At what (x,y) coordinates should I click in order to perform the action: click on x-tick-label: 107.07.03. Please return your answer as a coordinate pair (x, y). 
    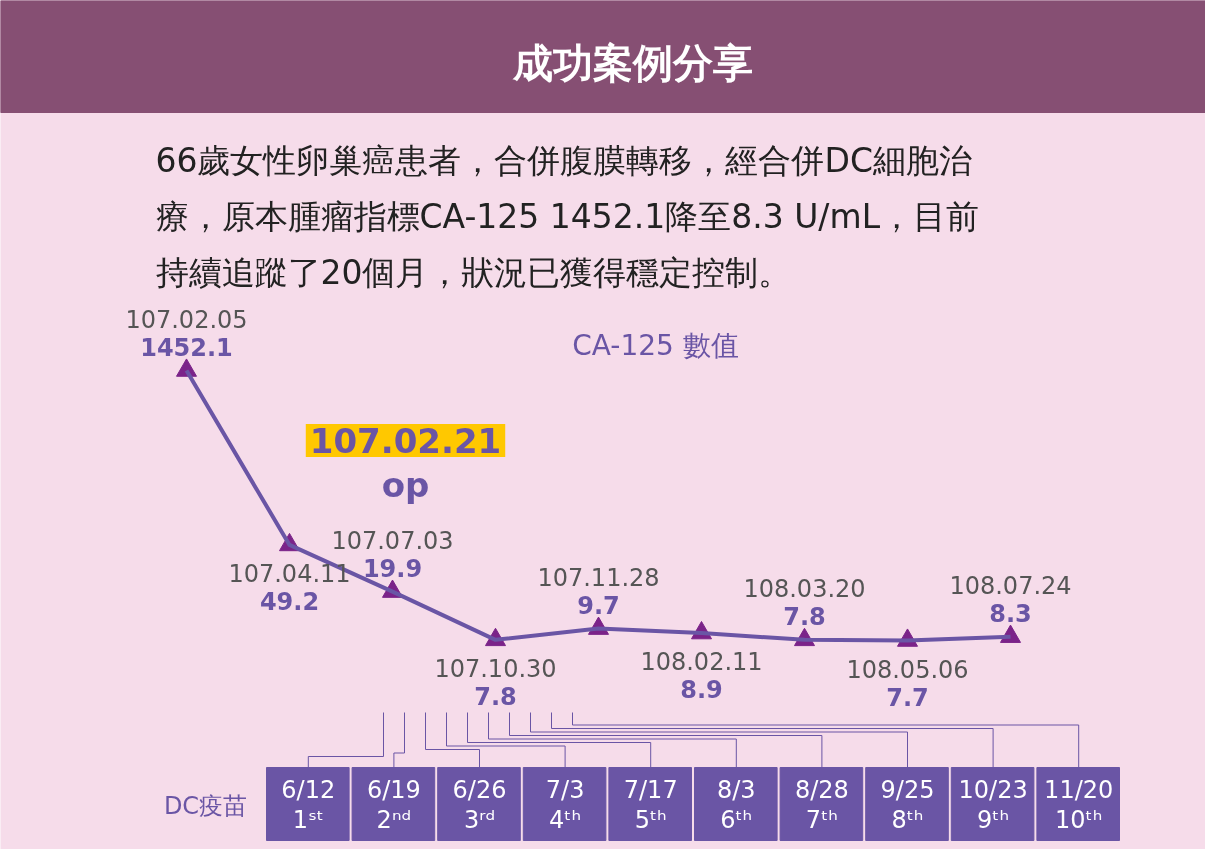
    Looking at the image, I should click on (392, 540).